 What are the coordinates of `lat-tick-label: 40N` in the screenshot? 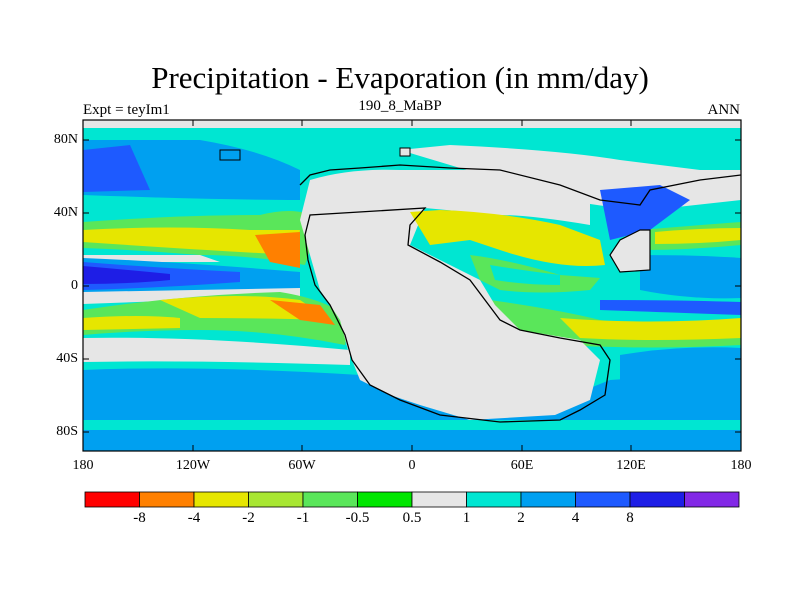 It's located at (65, 212).